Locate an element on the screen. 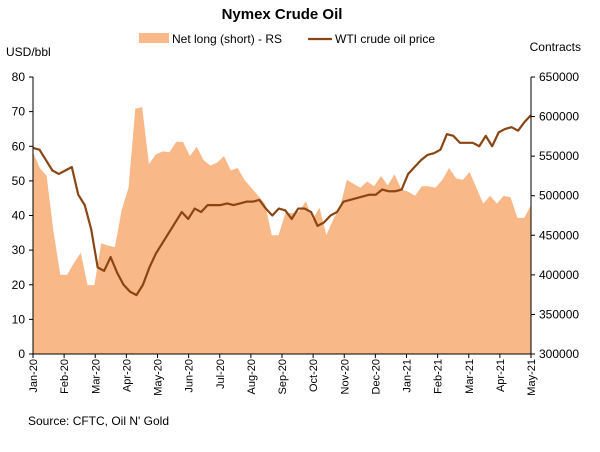 This screenshot has width=600, height=452. x-tick-label: Jul-20 is located at coordinates (221, 374).